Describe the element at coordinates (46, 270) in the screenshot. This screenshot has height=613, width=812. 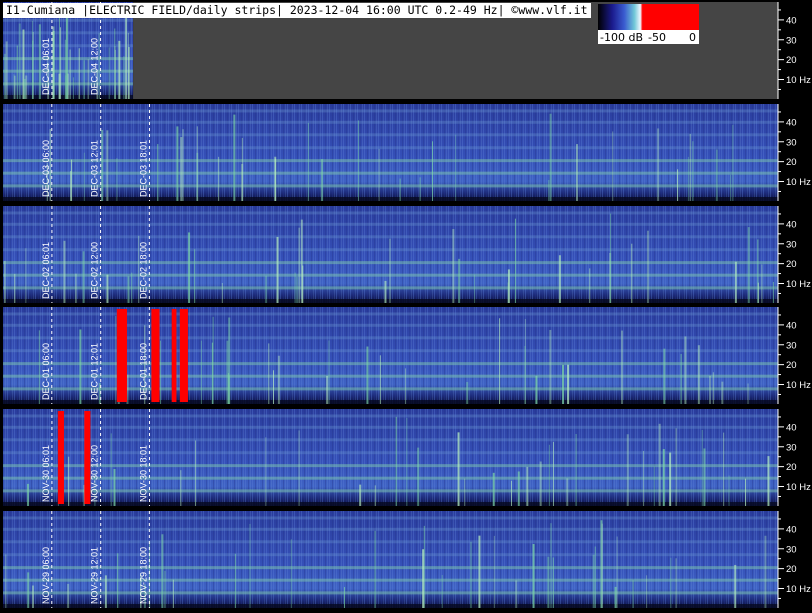
I see `time-marker-label: DEC-02 06:01` at that location.